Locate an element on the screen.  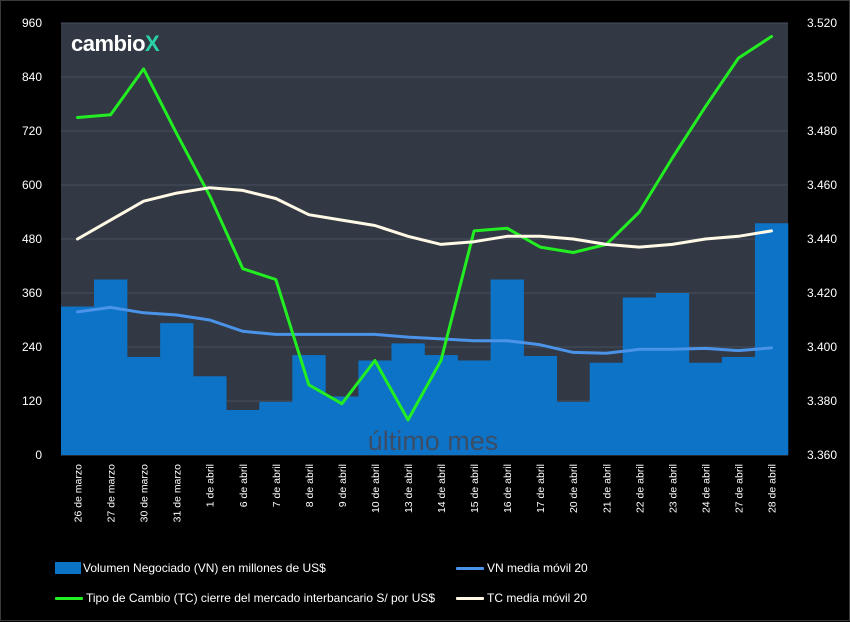
x-tick-label: 6 de abril is located at coordinates (244, 485).